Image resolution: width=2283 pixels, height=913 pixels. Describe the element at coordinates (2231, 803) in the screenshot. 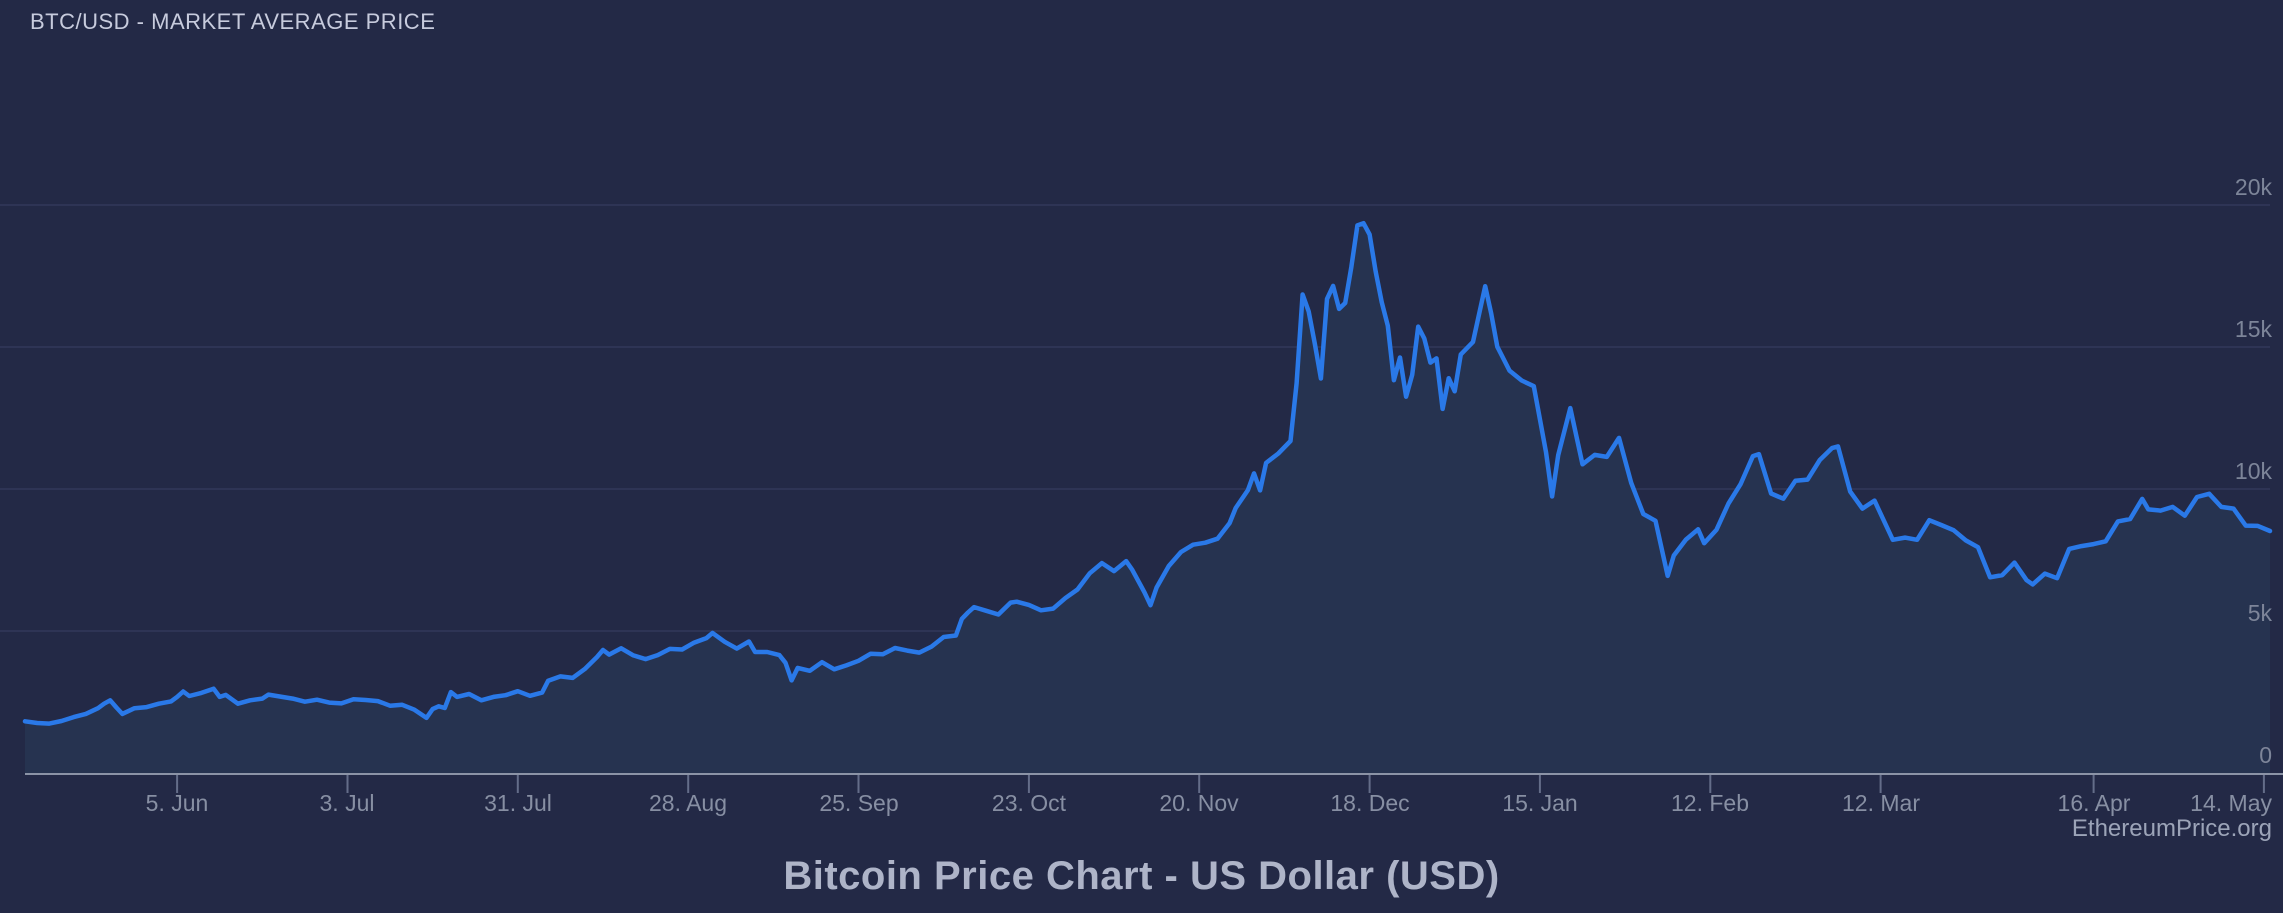

I see `x-tick-label: 14. May` at that location.